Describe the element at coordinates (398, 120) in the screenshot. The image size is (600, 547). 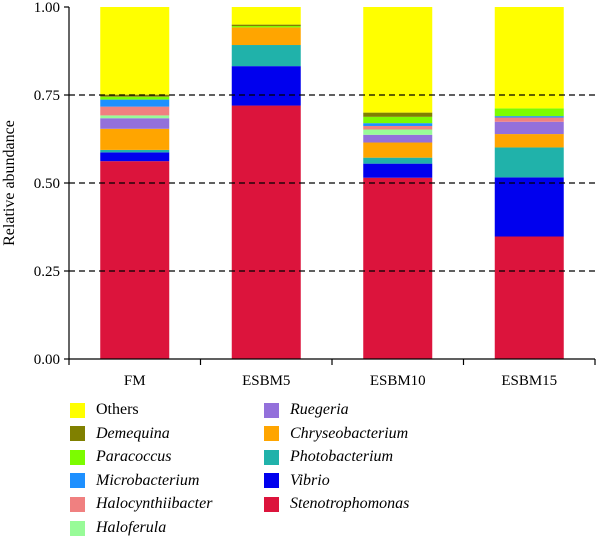
I see `bar-segment-paracoccus-esbm10` at that location.